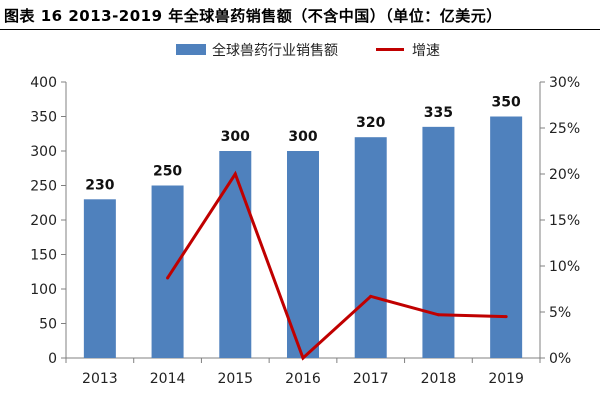 This screenshot has height=400, width=600. I want to click on left-tick-label: 300, so click(43, 152).